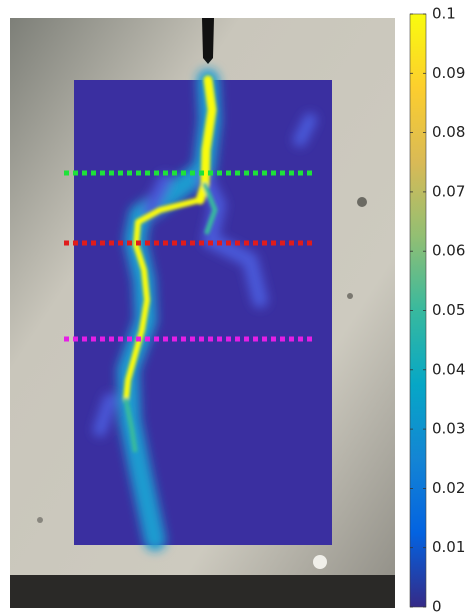 The image size is (474, 616). What do you see at coordinates (437, 607) in the screenshot?
I see `colorbar-tick-label: 0` at bounding box center [437, 607].